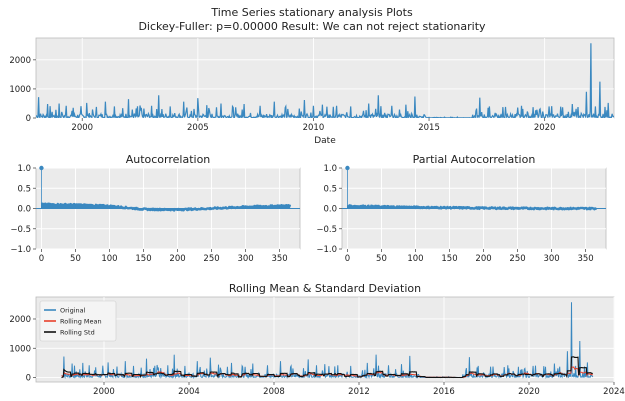 This screenshot has height=401, width=625. Describe the element at coordinates (614, 392) in the screenshot. I see `x-tick-label: 2024` at that location.